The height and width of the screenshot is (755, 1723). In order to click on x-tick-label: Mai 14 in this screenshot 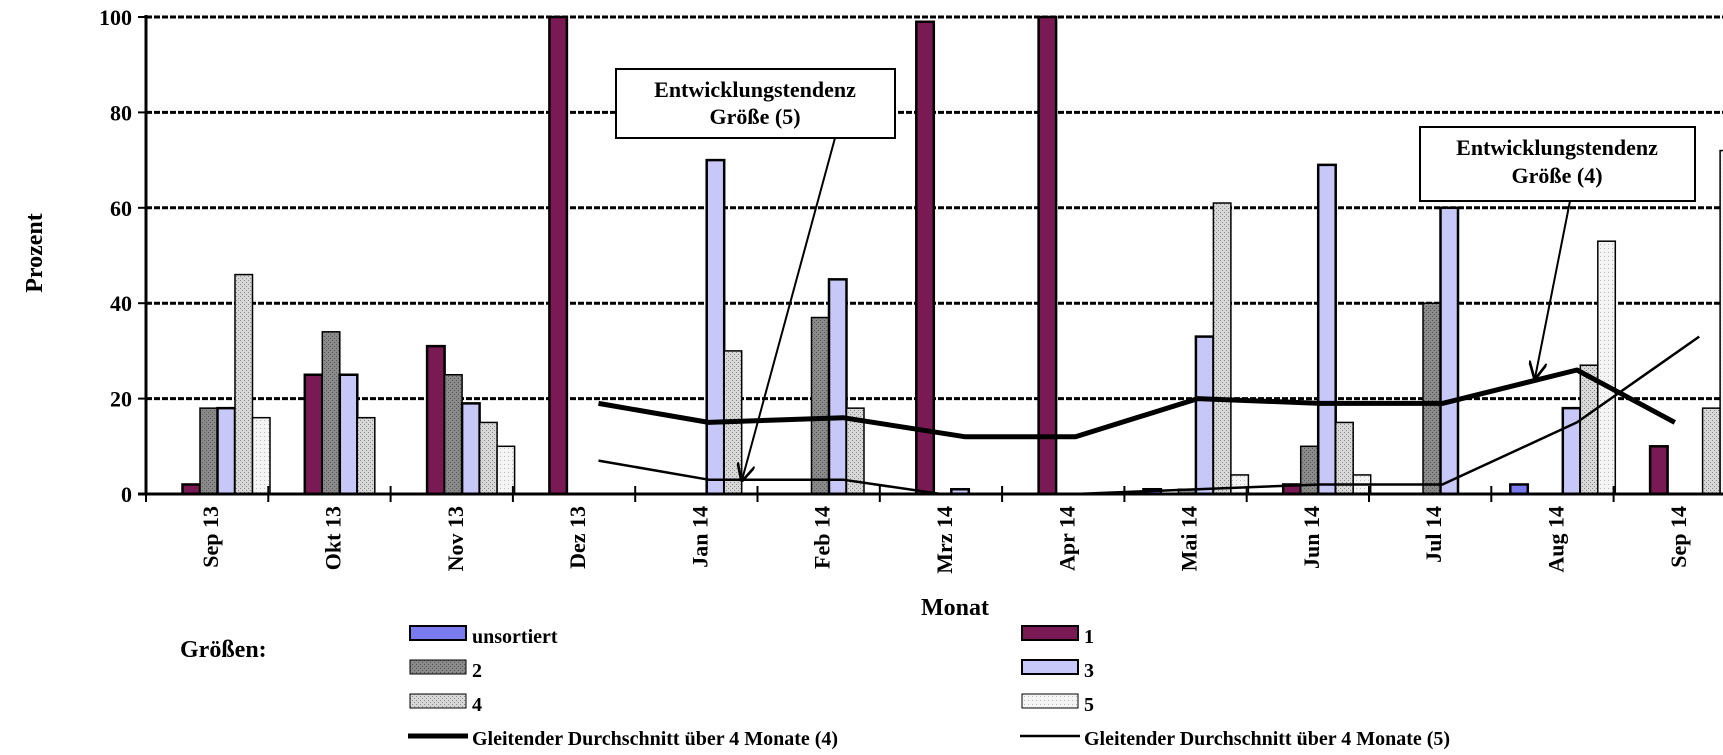, I will do `click(1189, 538)`.